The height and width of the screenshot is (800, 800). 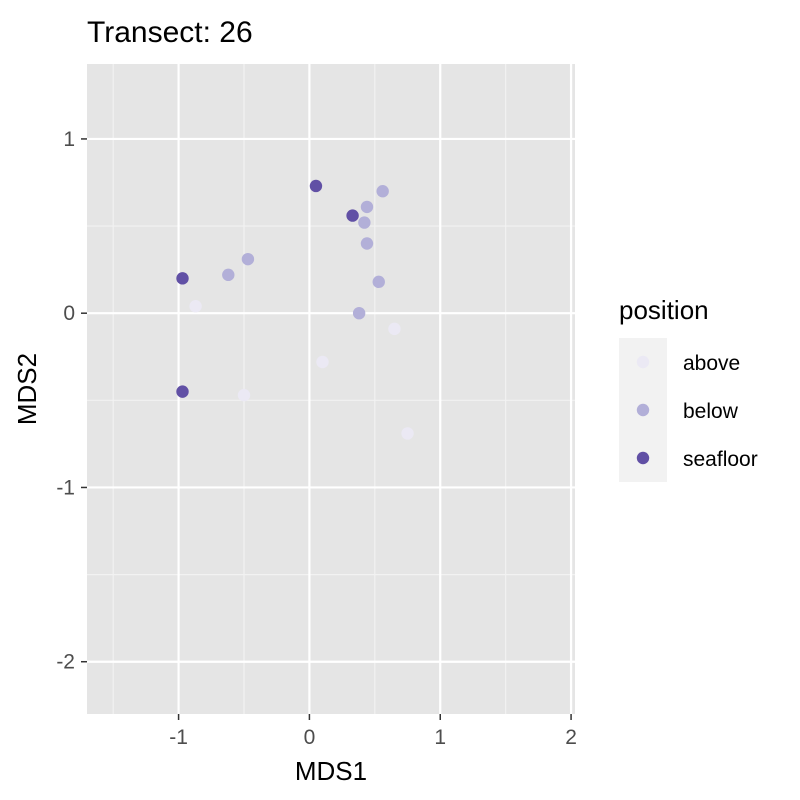 What do you see at coordinates (178, 737) in the screenshot?
I see `x-tick-label: -1` at bounding box center [178, 737].